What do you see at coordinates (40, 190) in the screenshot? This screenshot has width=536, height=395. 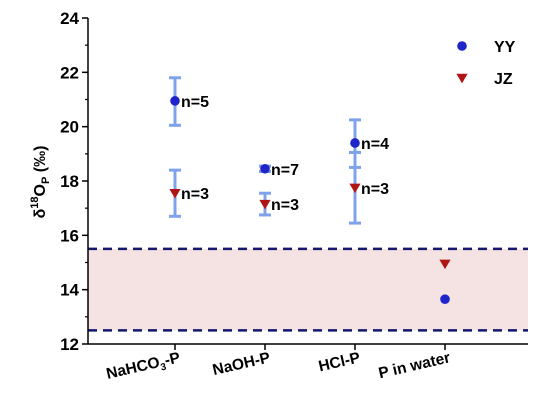 I see `y-label-o: O` at bounding box center [40, 190].